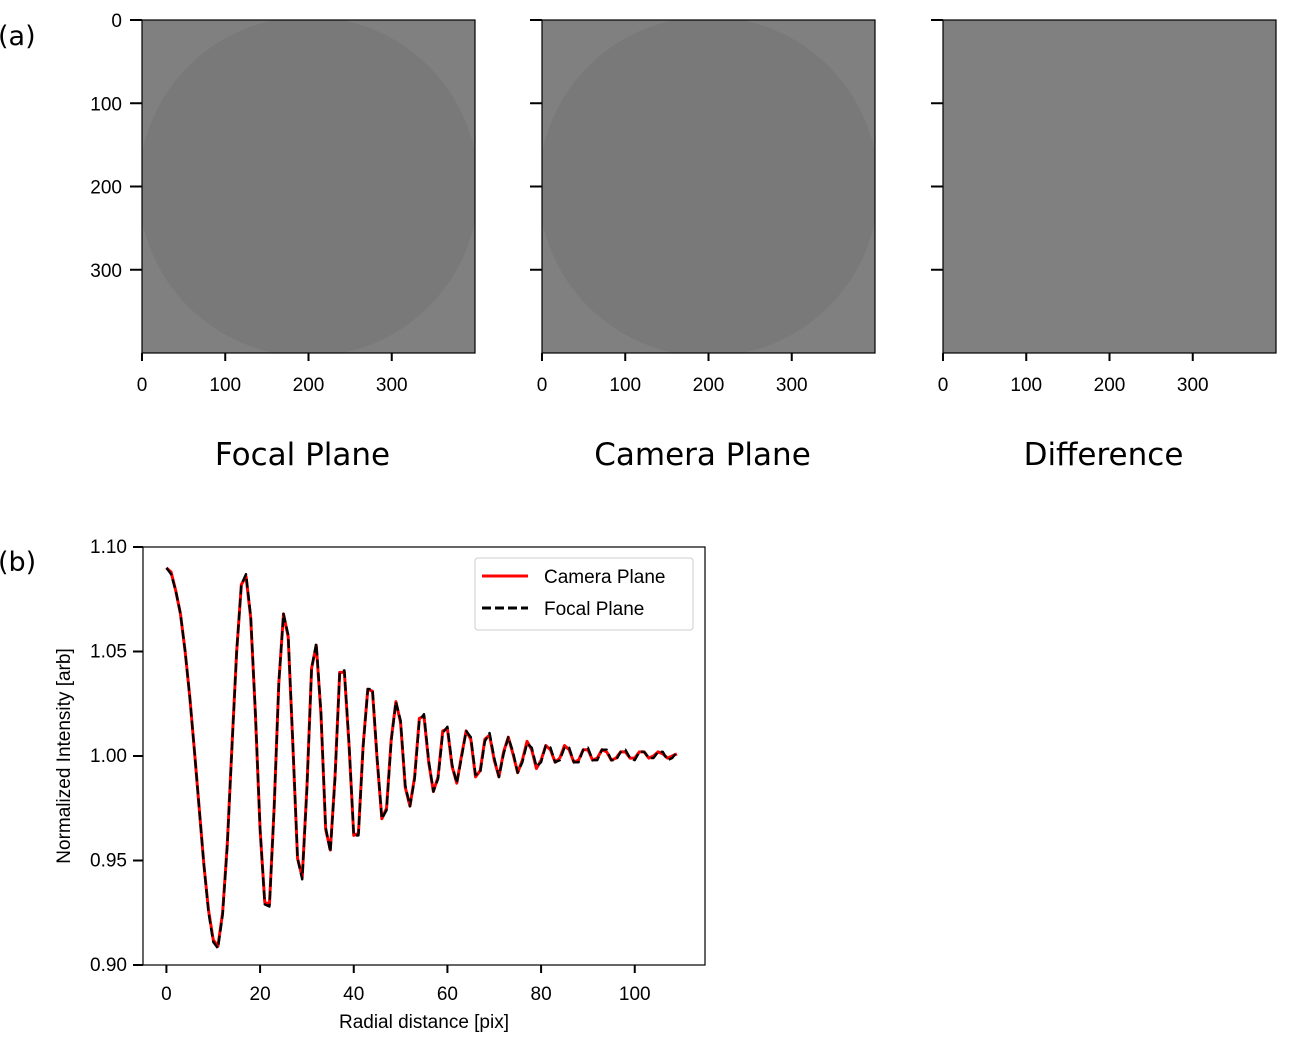 The image size is (1293, 1045). I want to click on x-tick-label: 40, so click(353, 994).